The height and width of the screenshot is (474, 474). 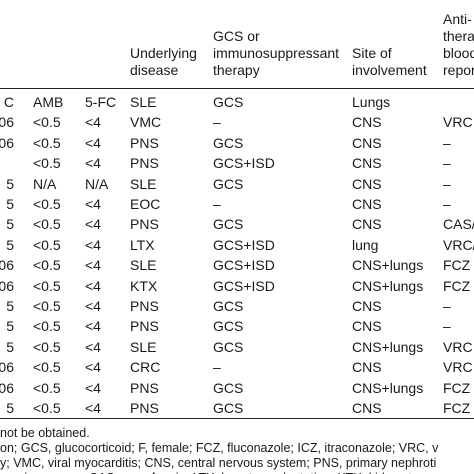 I want to click on table-cell: Lungs, so click(x=371, y=102).